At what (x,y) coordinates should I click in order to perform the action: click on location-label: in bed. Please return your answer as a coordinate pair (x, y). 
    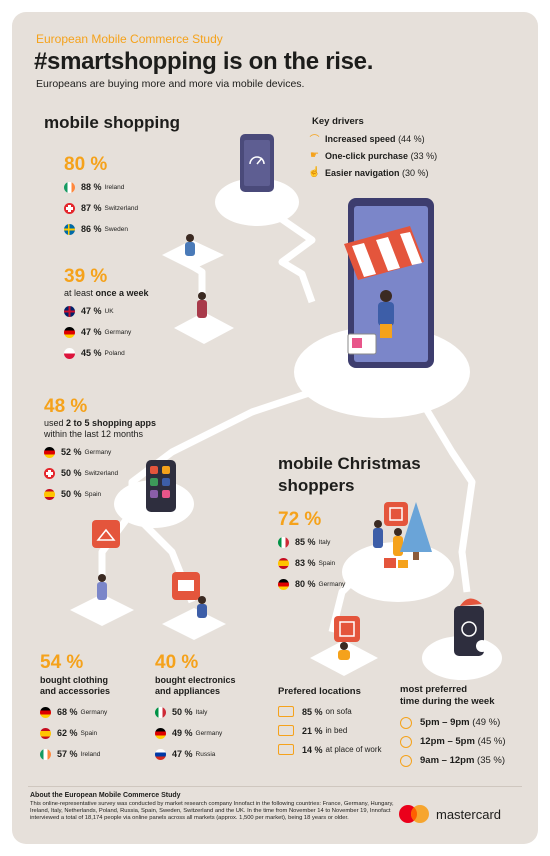
    Looking at the image, I should click on (336, 730).